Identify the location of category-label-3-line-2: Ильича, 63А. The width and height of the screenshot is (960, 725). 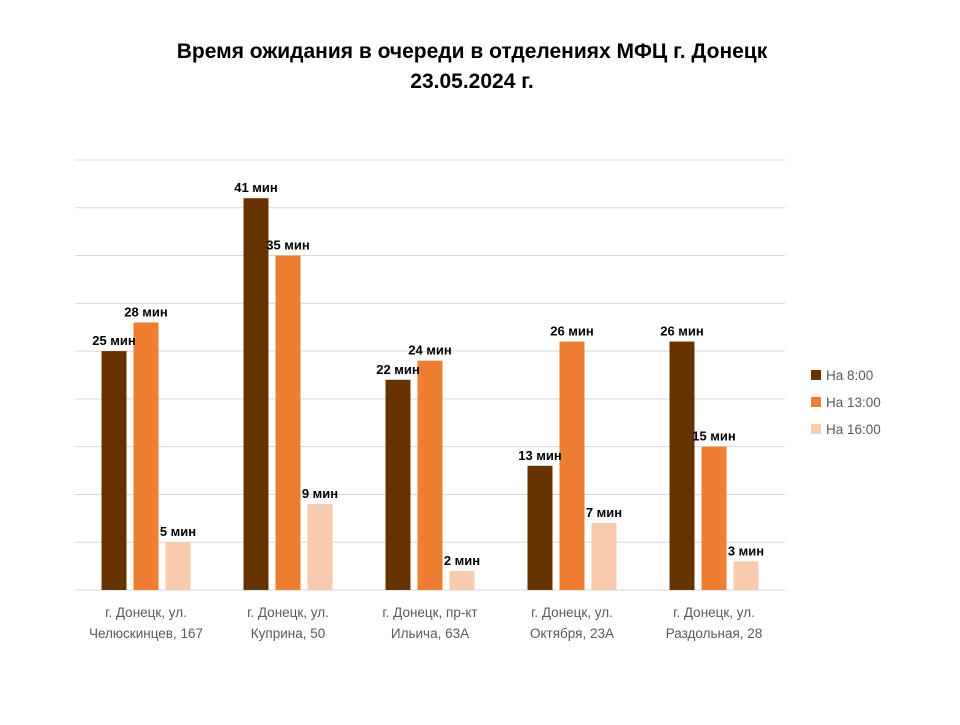
(430, 633).